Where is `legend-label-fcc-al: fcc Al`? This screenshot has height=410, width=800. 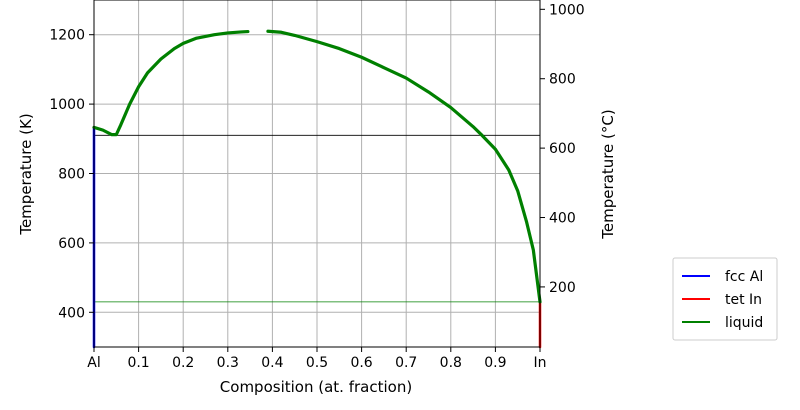 legend-label-fcc-al: fcc Al is located at coordinates (744, 277).